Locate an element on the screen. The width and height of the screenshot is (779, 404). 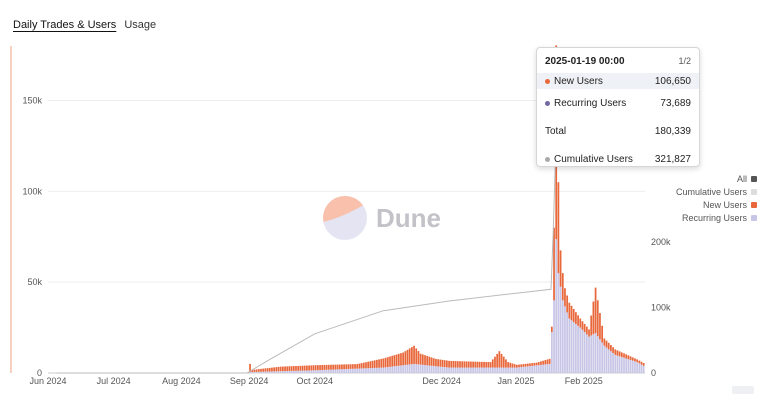
tooltip-label: Recurring Users is located at coordinates (590, 103).